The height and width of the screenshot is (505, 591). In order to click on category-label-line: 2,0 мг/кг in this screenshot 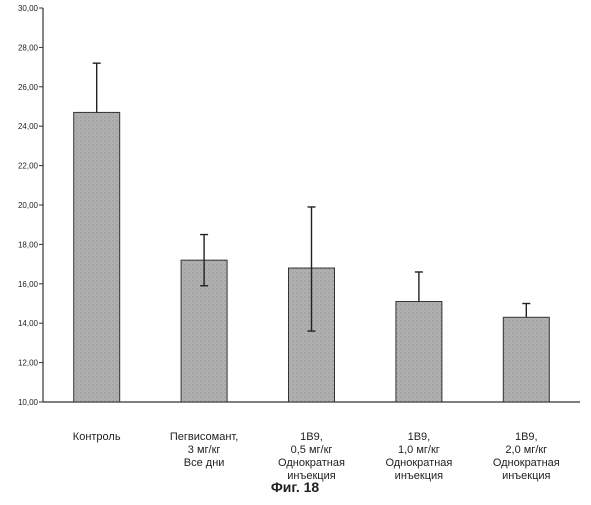, I will do `click(526, 450)`.